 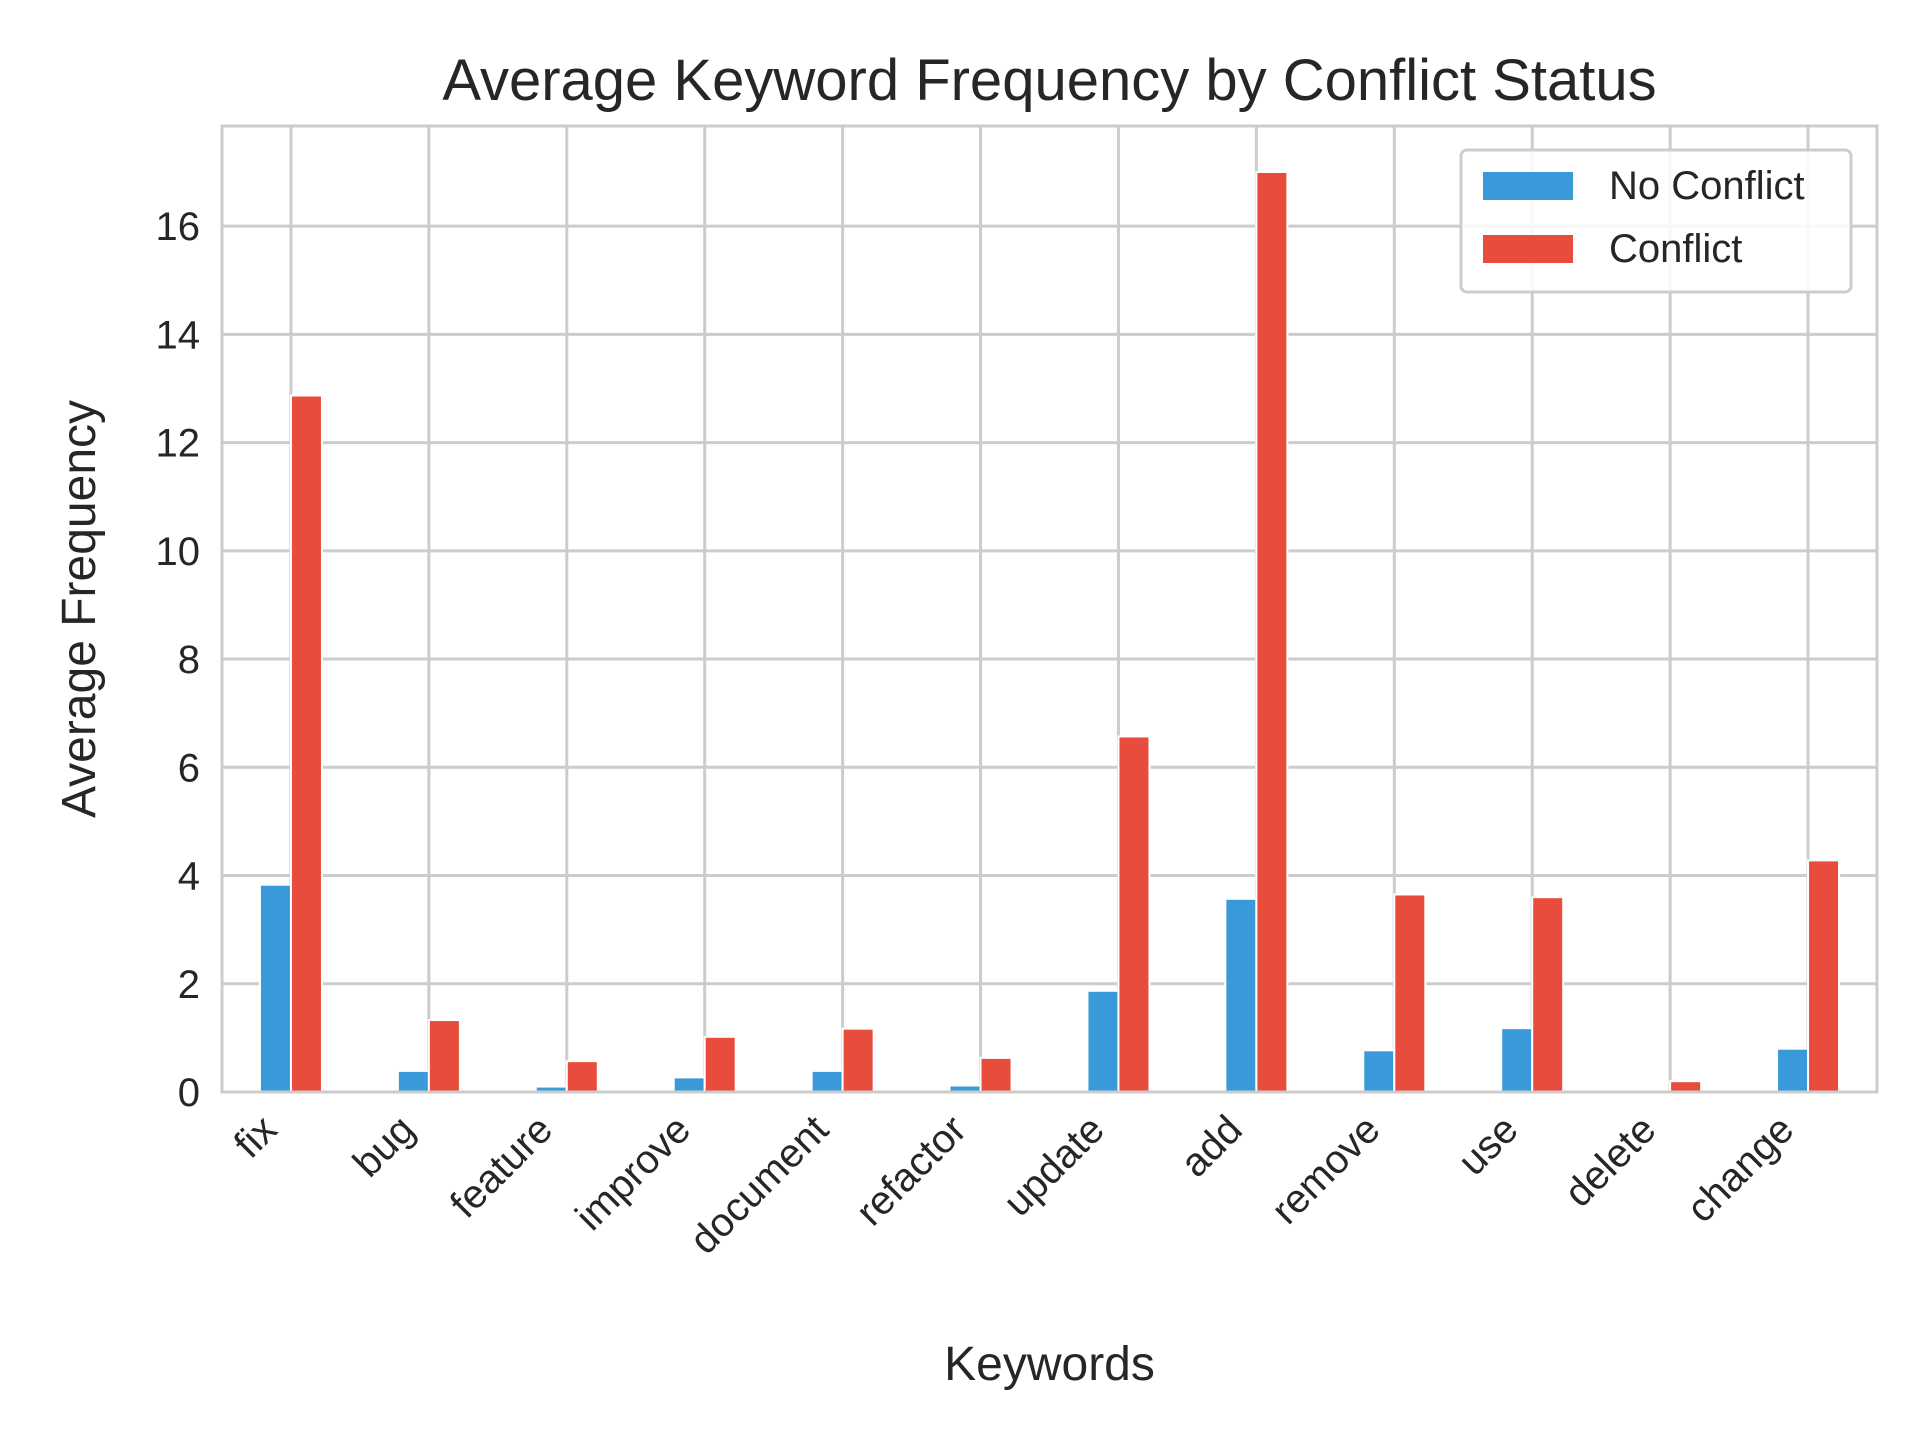 What do you see at coordinates (1824, 976) in the screenshot?
I see `bar-conflict-change` at bounding box center [1824, 976].